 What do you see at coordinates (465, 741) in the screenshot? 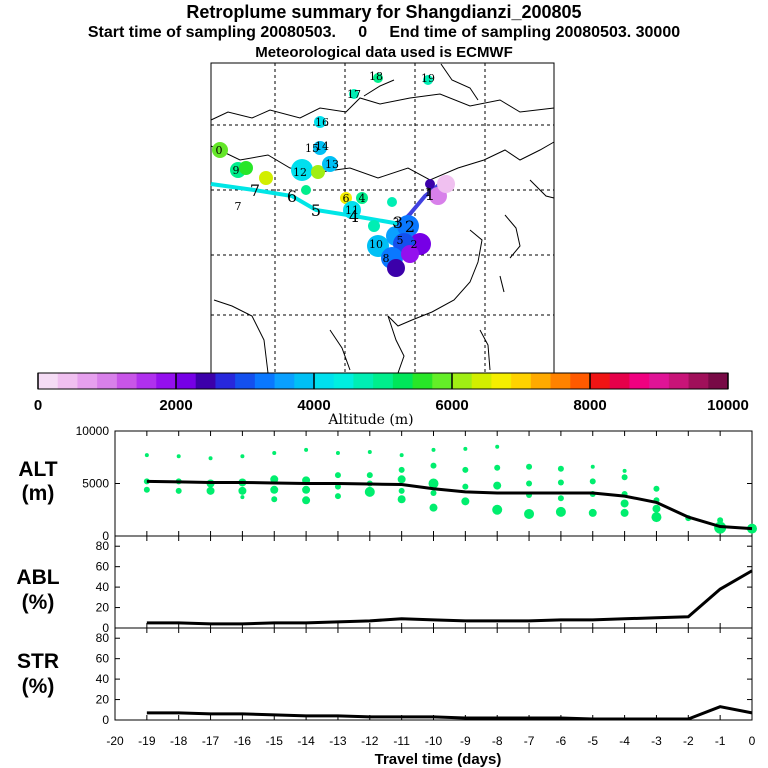
I see `x-tick-label: -9` at bounding box center [465, 741].